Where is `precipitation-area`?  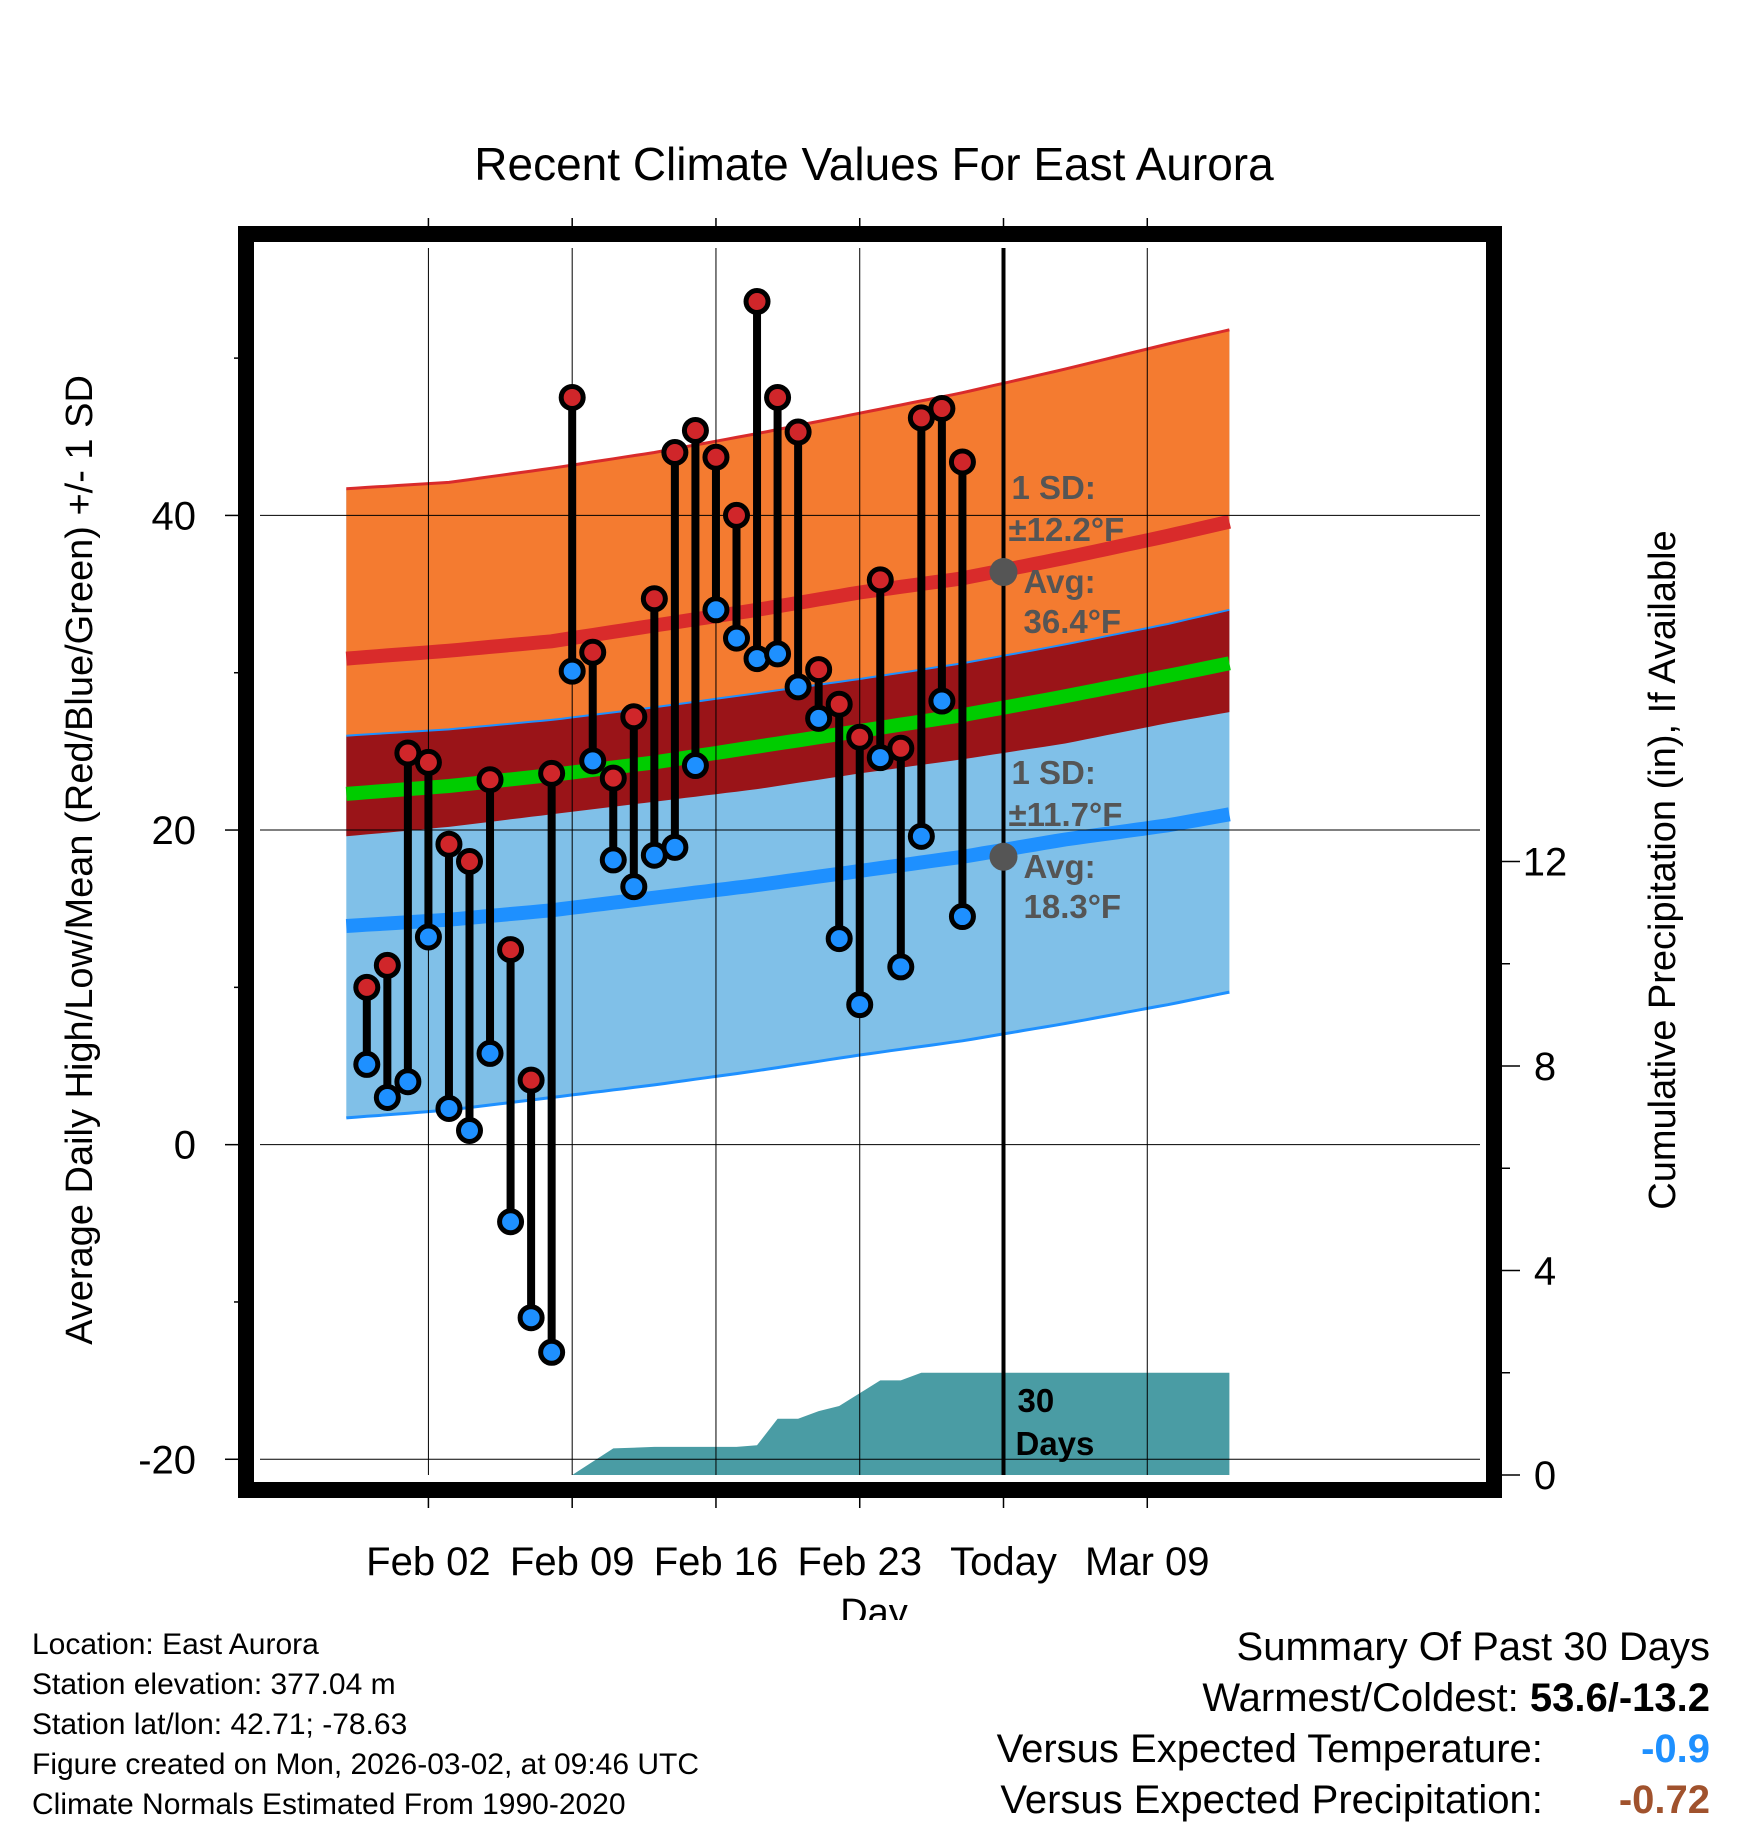 precipitation-area is located at coordinates (901, 1423).